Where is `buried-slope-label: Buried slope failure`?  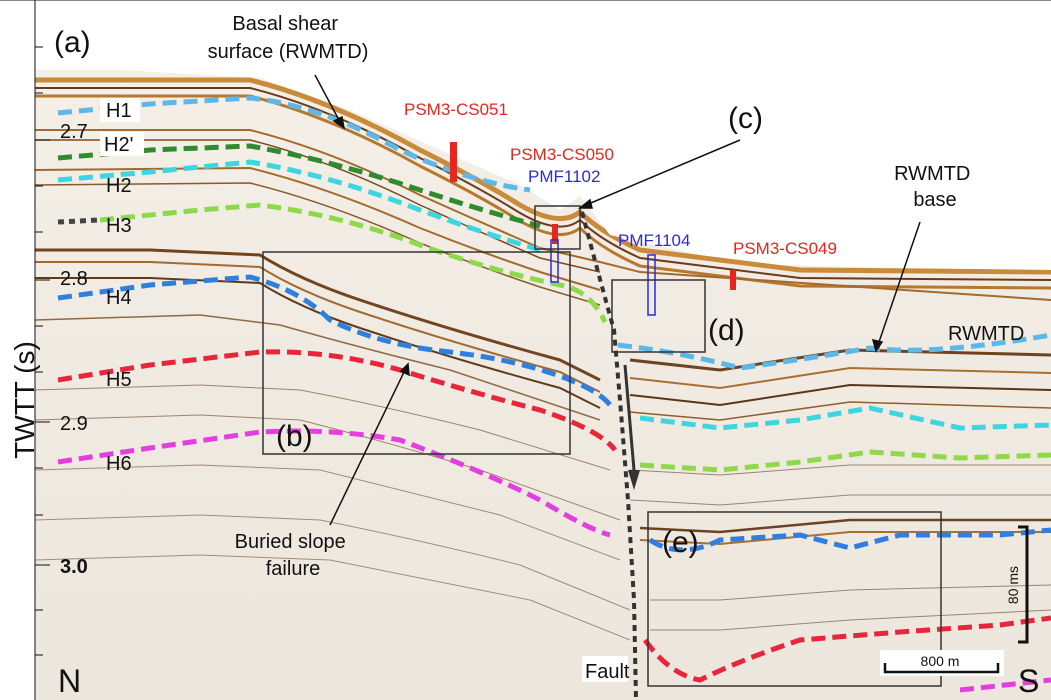 buried-slope-label: Buried slope failure is located at coordinates (293, 555).